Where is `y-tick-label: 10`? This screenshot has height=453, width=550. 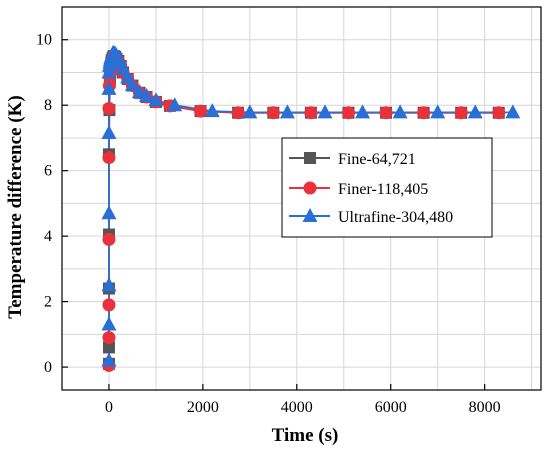 y-tick-label: 10 is located at coordinates (44, 40).